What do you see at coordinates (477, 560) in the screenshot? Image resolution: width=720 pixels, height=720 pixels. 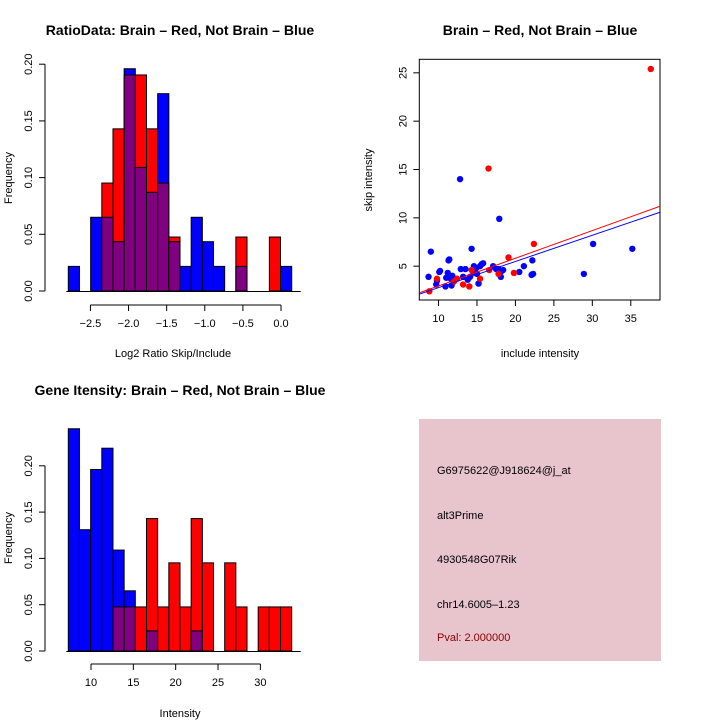 I see `gene-name: 4930548G07Rik` at bounding box center [477, 560].